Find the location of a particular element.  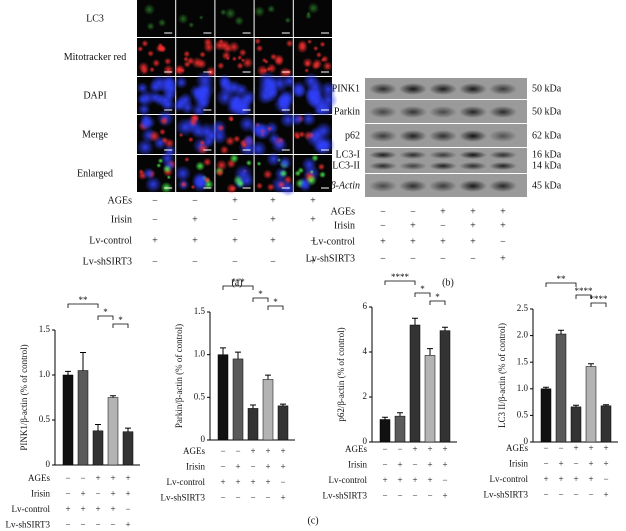

size-label: 45 kDa is located at coordinates (547, 185).